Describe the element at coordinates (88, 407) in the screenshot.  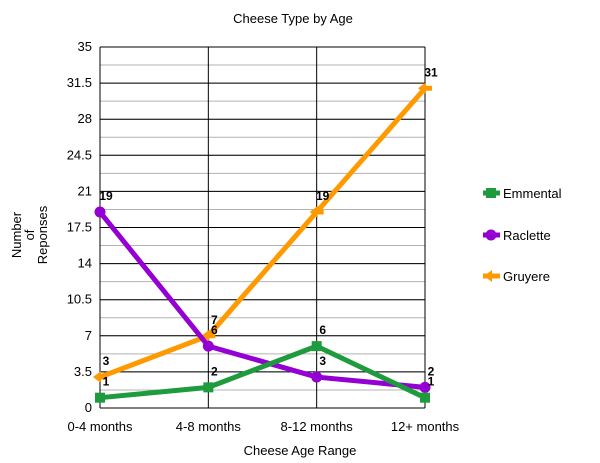
I see `y-tick-label: 0` at that location.